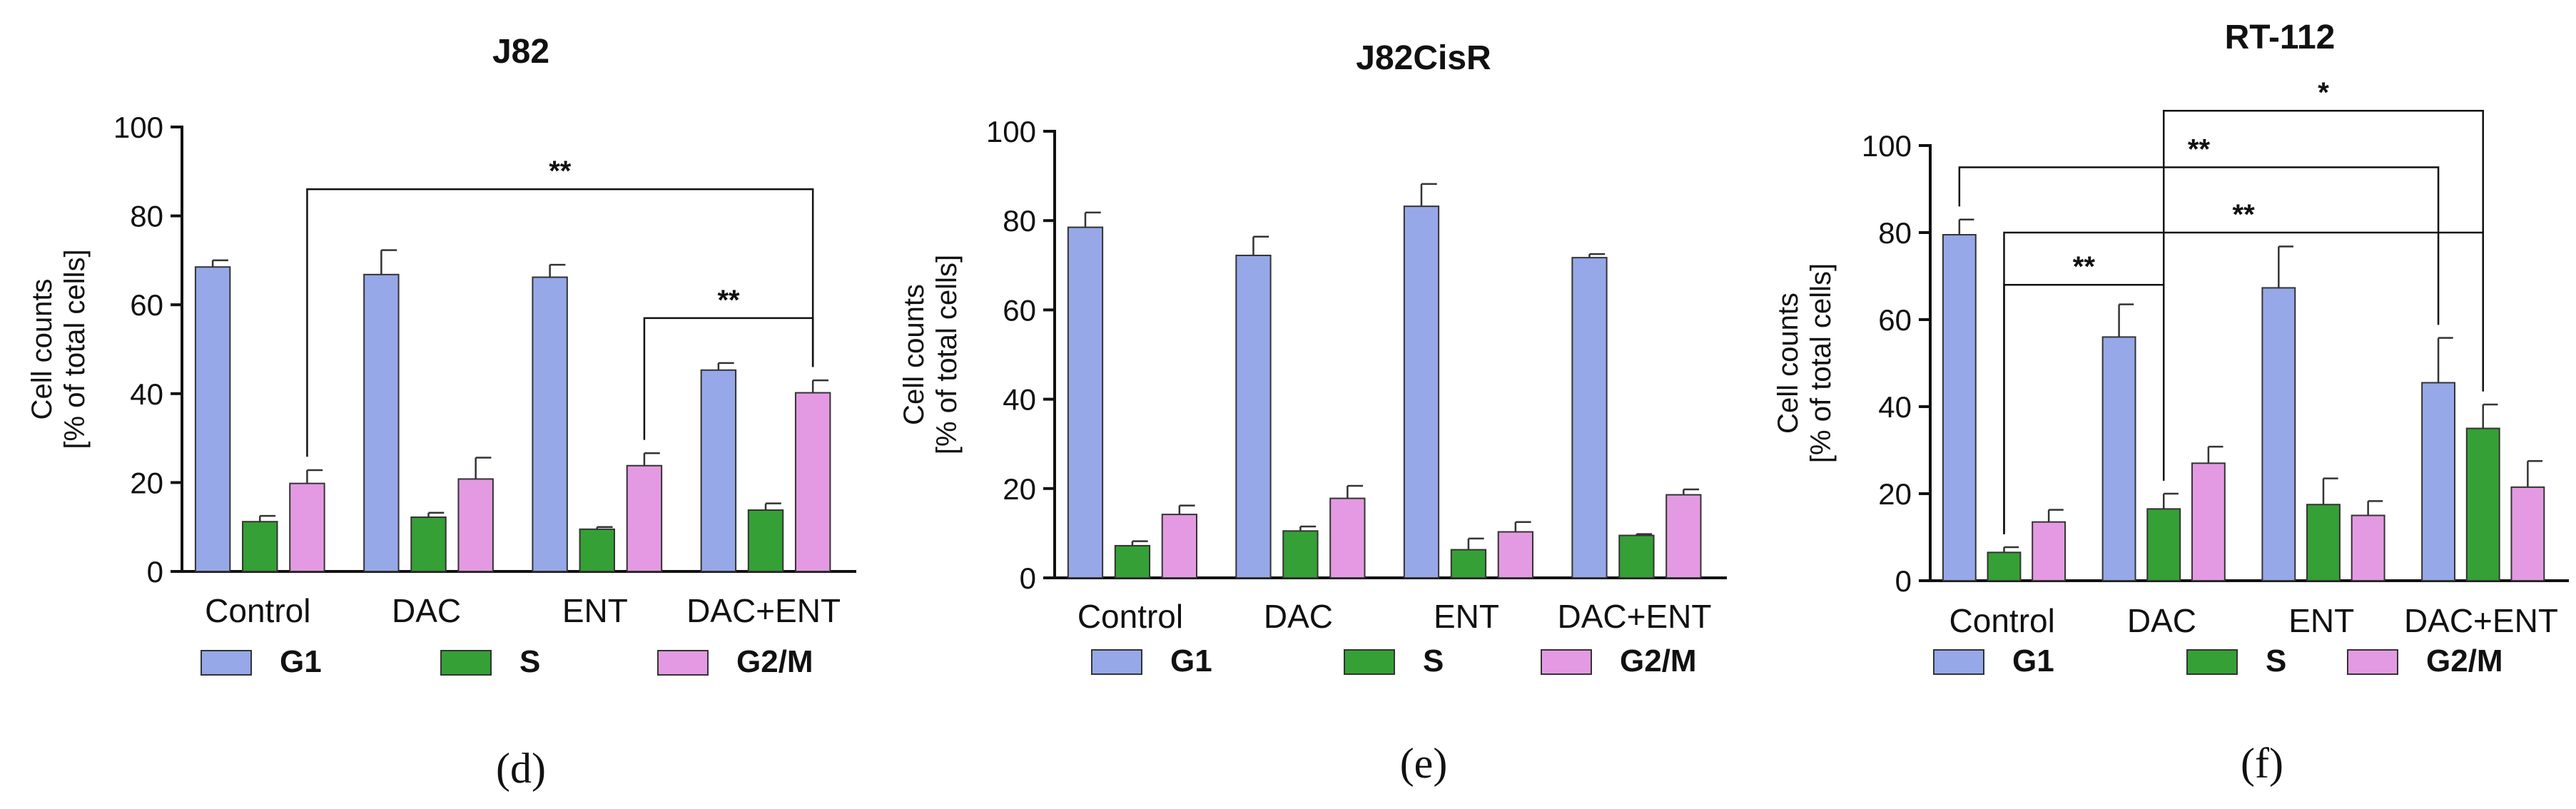  Describe the element at coordinates (520, 52) in the screenshot. I see `chart-title: J82` at that location.